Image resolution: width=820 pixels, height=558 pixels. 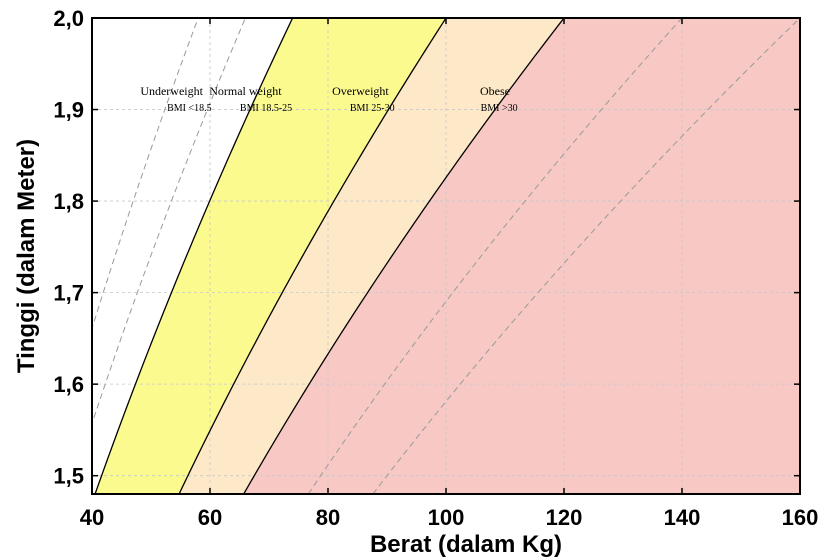 I want to click on y-tick-labels: 1,5 1,6 1,7 1,8 1,9 2,0, so click(x=68, y=247).